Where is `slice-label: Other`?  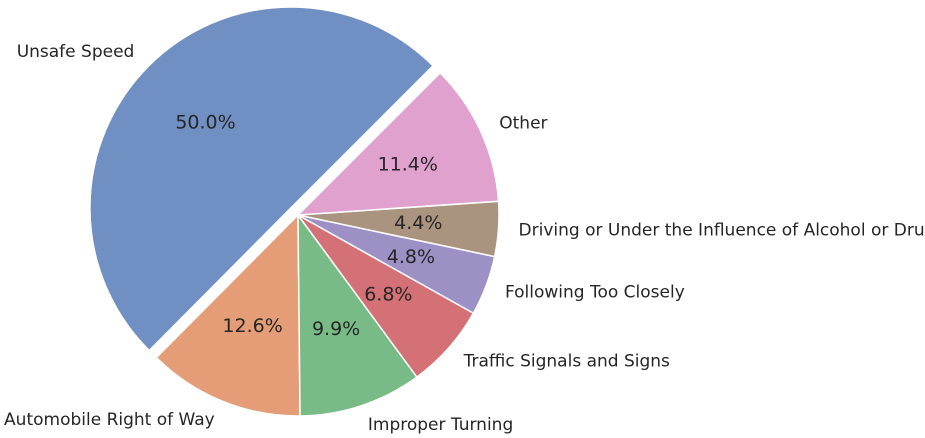
slice-label: Other is located at coordinates (523, 123).